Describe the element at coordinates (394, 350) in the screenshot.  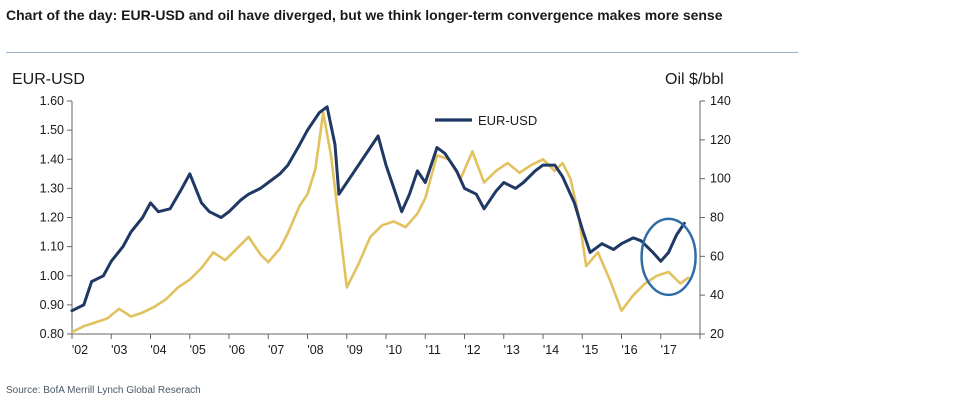
I see `x-tick-label: '10` at that location.